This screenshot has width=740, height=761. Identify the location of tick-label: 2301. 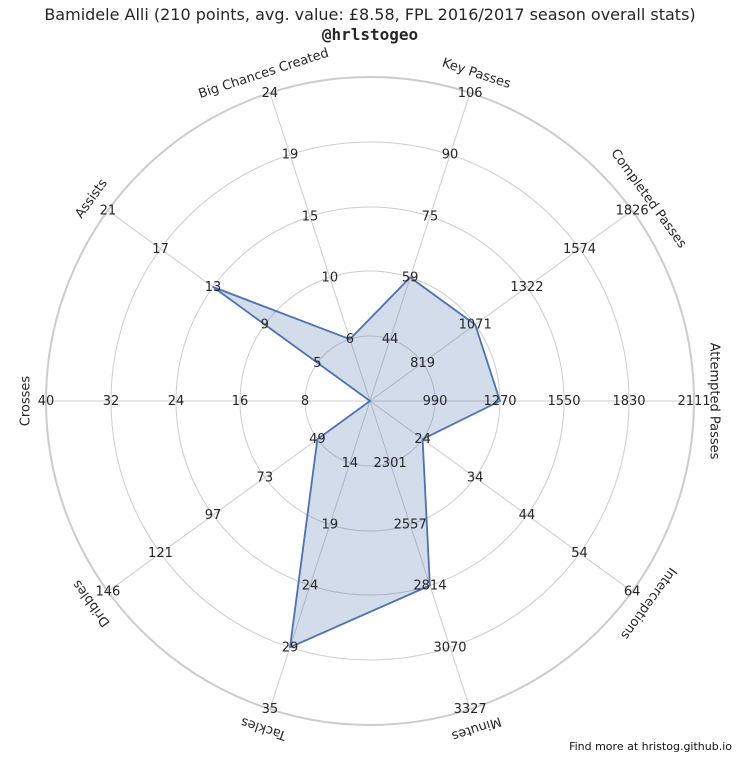
(390, 463).